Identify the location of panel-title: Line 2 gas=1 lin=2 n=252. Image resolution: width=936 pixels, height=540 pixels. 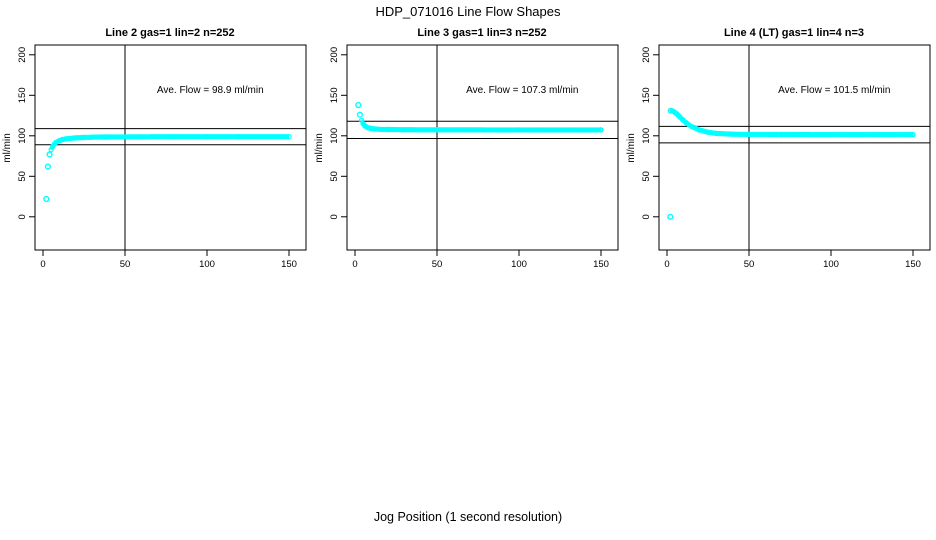
(169, 33).